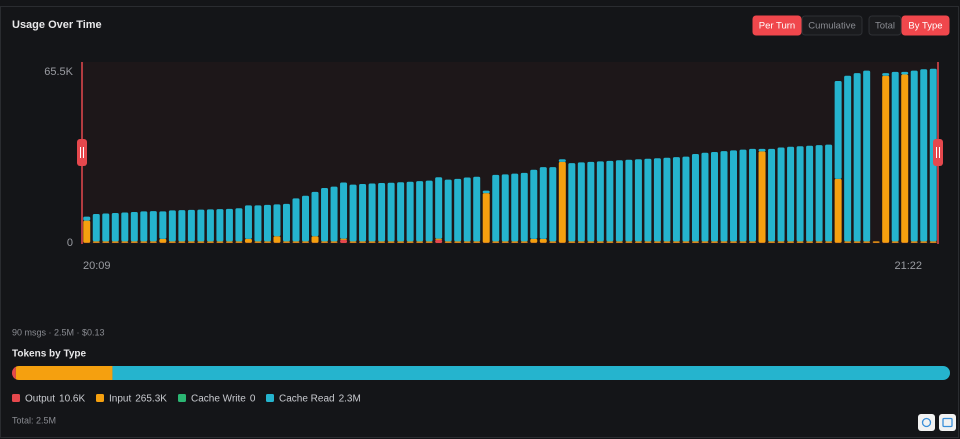 The height and width of the screenshot is (439, 960). I want to click on toggle-label: Per Turn, so click(777, 26).